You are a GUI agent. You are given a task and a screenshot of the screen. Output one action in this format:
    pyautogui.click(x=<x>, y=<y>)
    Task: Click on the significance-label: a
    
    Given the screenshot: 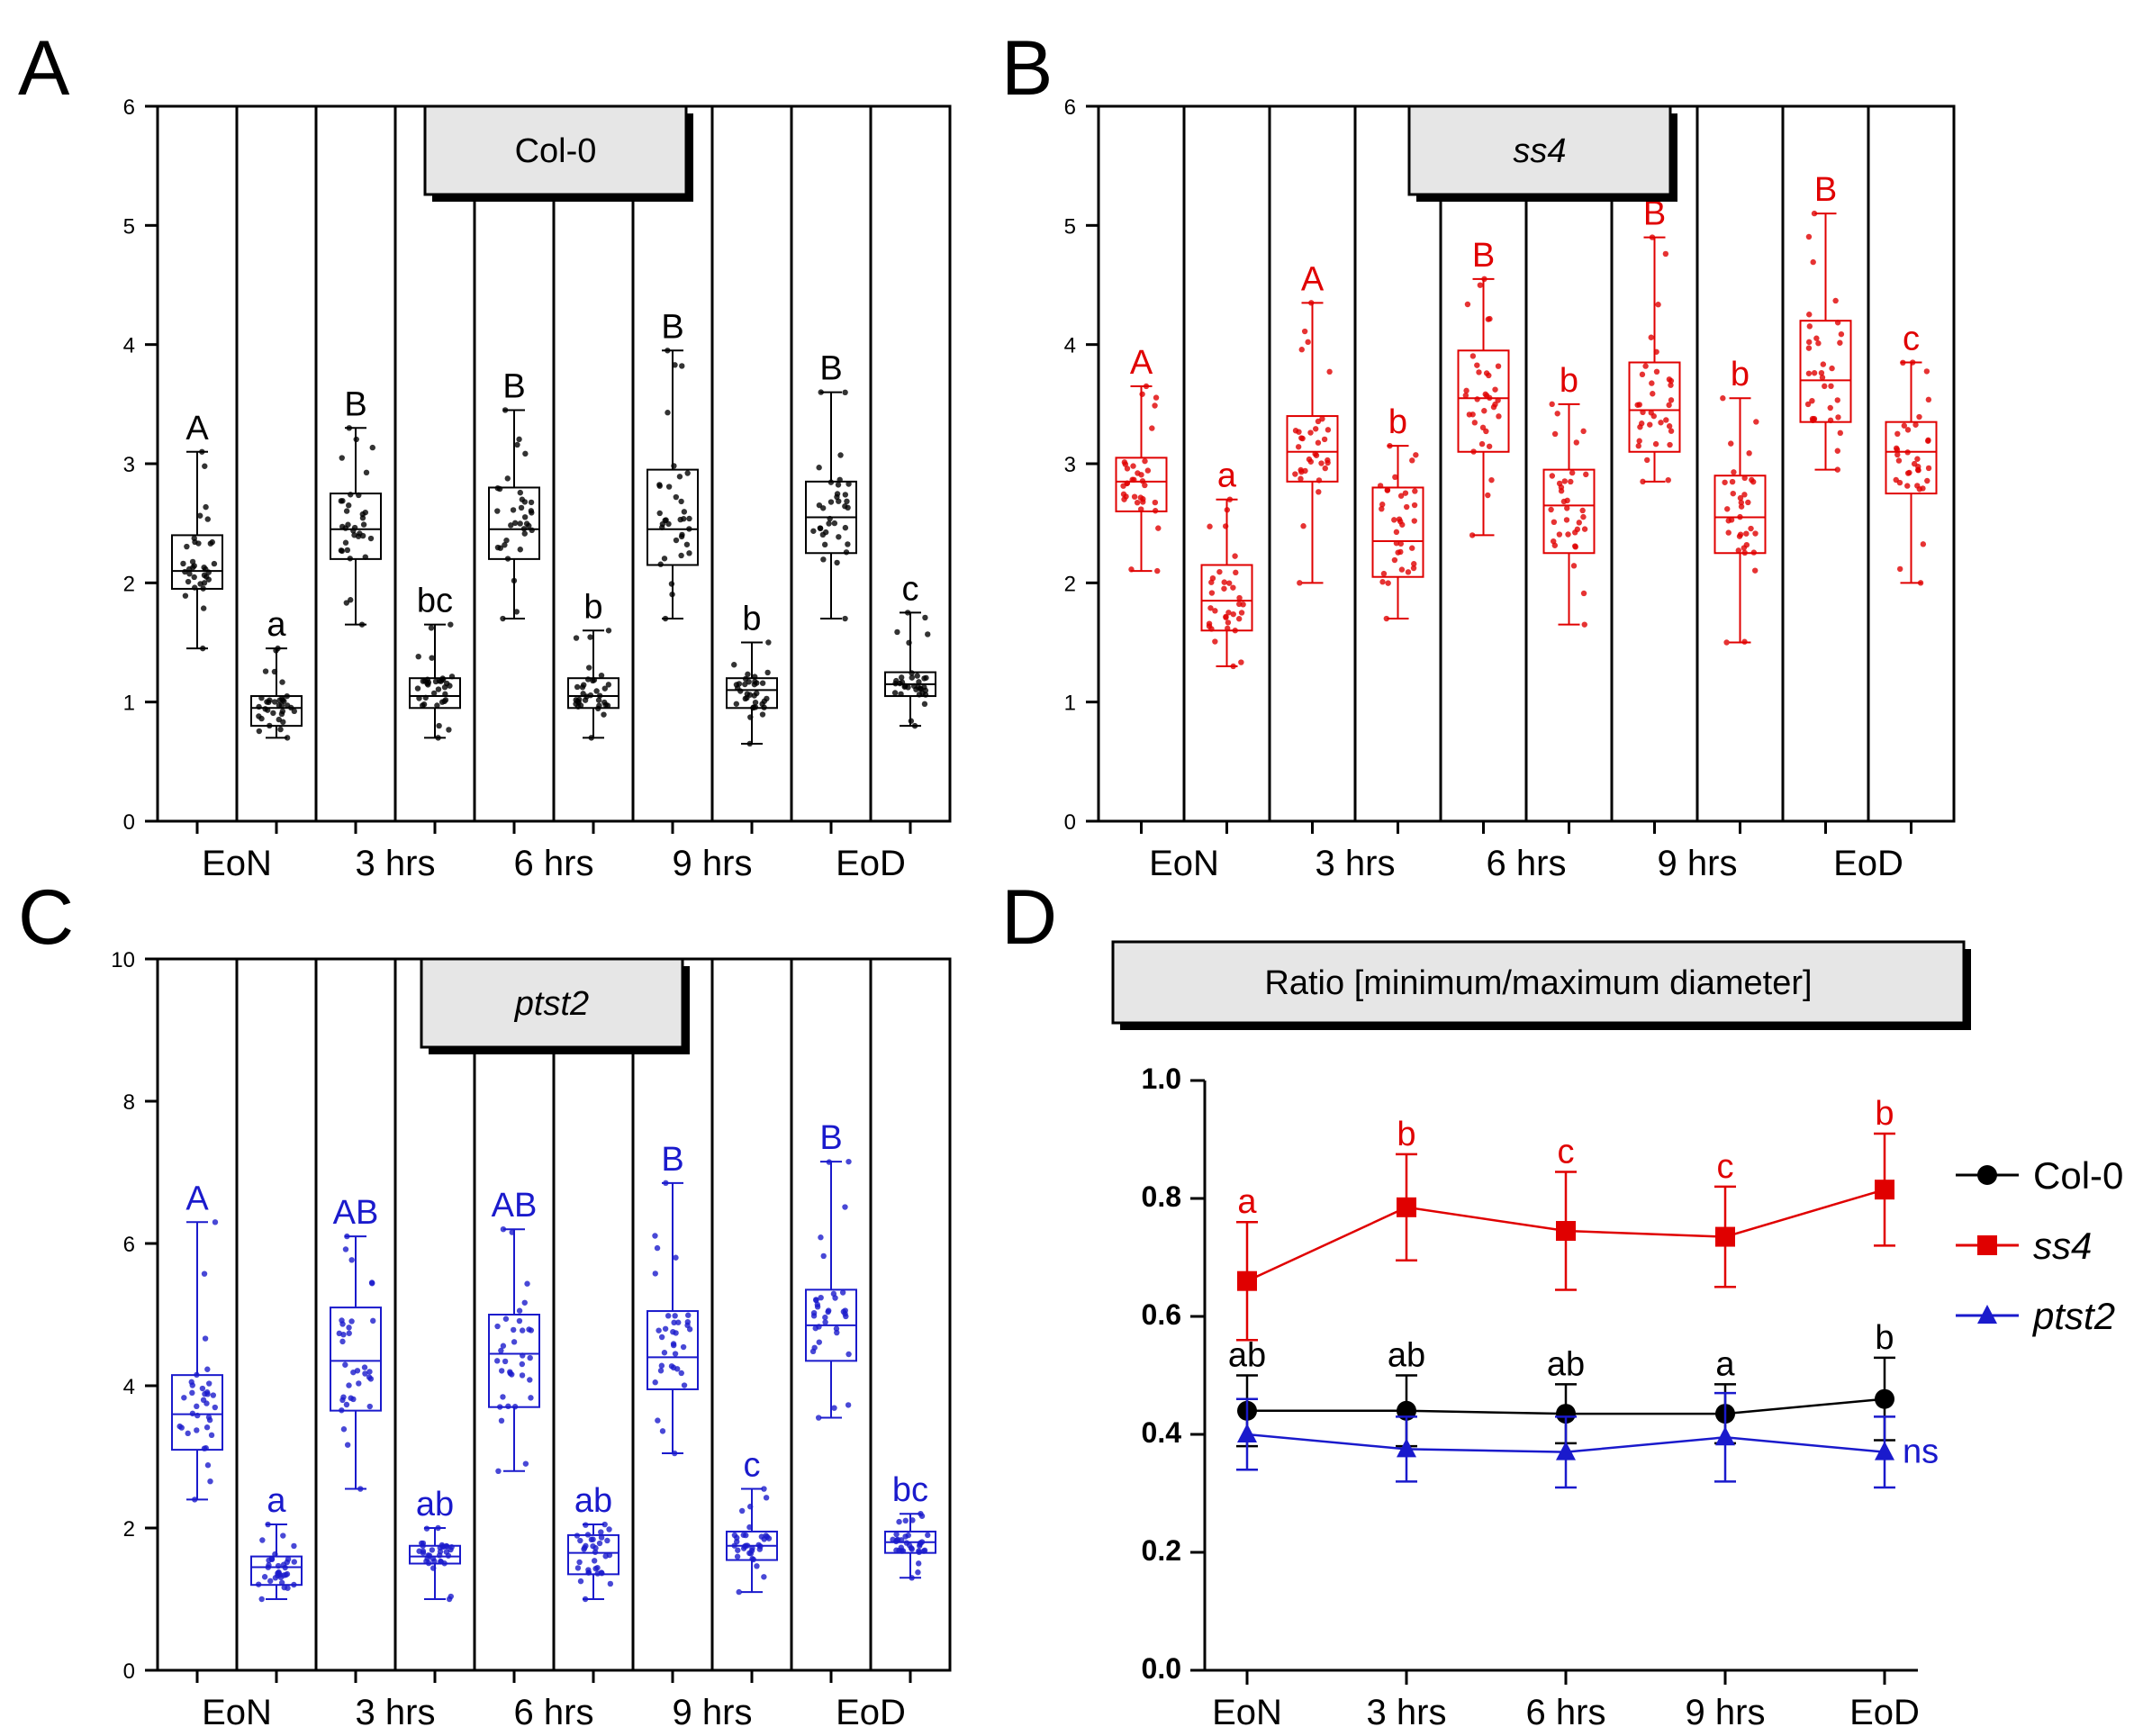 What is the action you would take?
    pyautogui.click(x=1227, y=476)
    